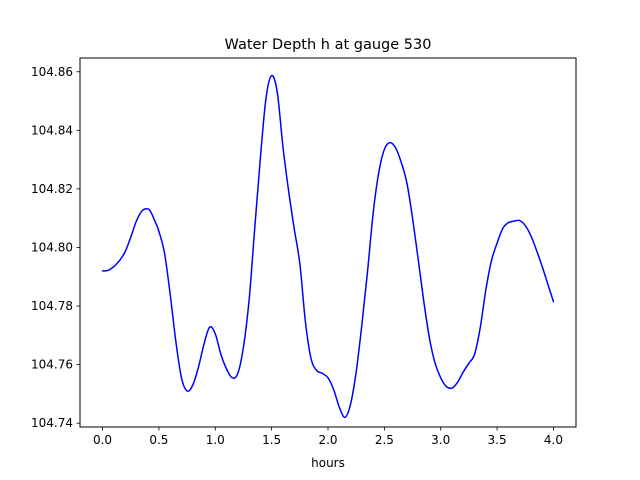 This screenshot has width=640, height=480. What do you see at coordinates (158, 440) in the screenshot?
I see `x-tick-label-1: 0.5` at bounding box center [158, 440].